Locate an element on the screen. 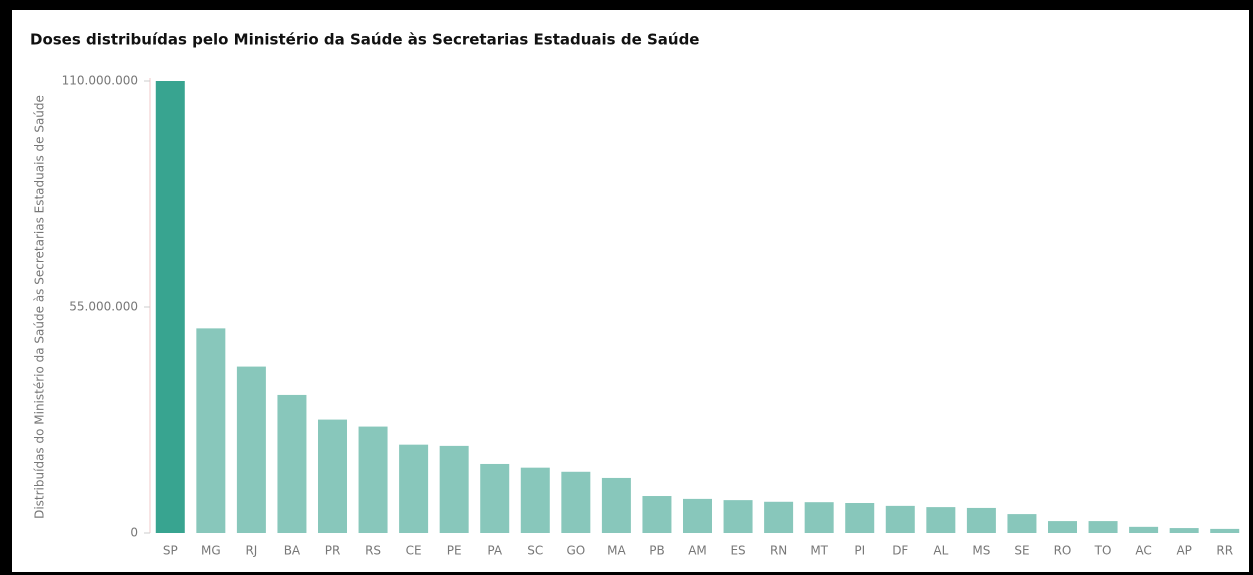 Image resolution: width=1253 pixels, height=575 pixels. x-tick-label: SE is located at coordinates (1021, 551).